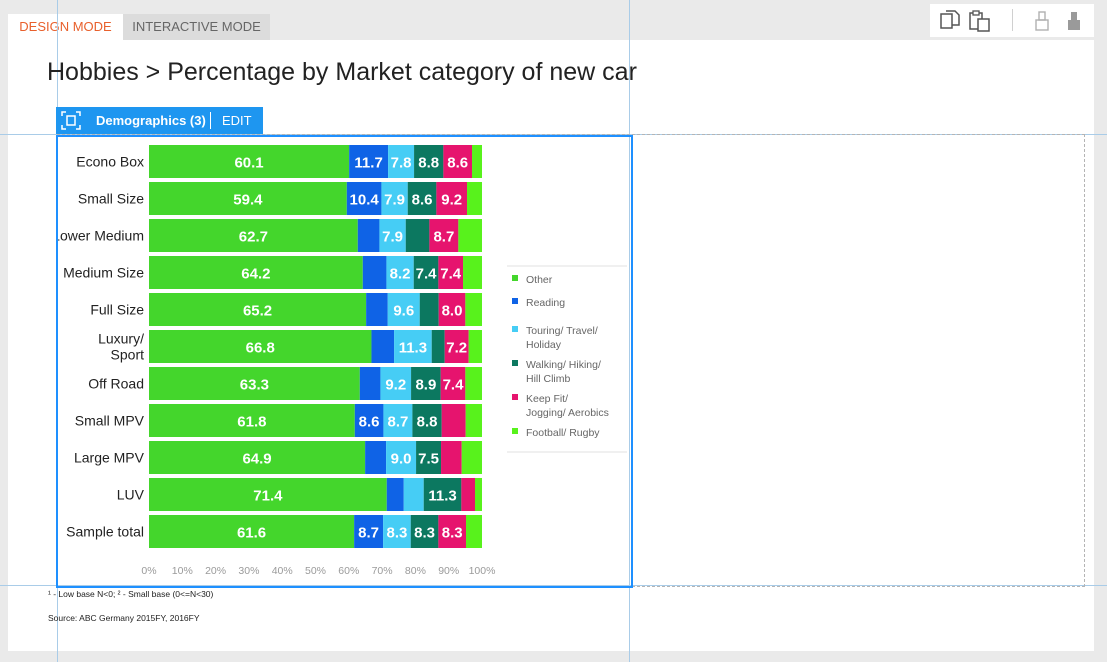 The image size is (1107, 662). I want to click on category-label: Off Road, so click(116, 384).